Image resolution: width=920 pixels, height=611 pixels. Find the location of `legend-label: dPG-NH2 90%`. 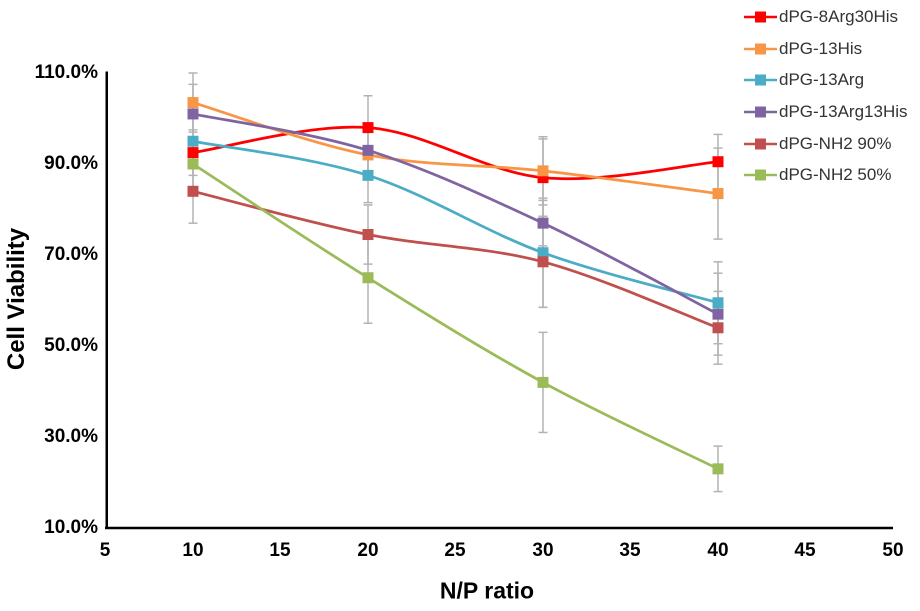

legend-label: dPG-NH2 90% is located at coordinates (835, 143).